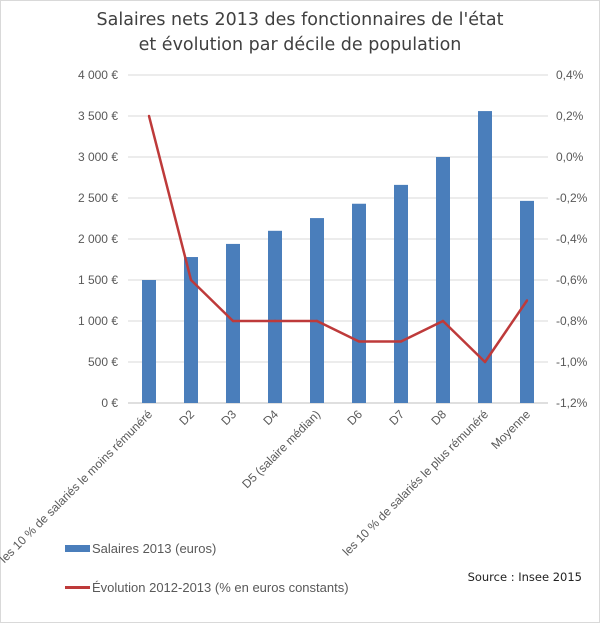 The height and width of the screenshot is (623, 600). I want to click on x-axis-tick-label: D8, so click(438, 417).